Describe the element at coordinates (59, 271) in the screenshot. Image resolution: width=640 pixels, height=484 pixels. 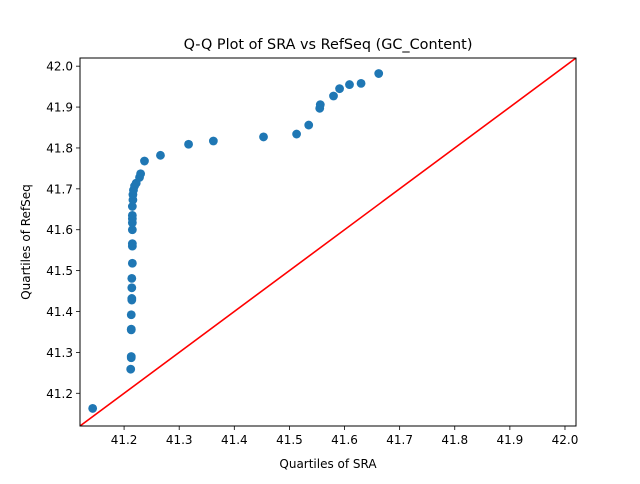
I see `y-tick-label: 41.5` at that location.